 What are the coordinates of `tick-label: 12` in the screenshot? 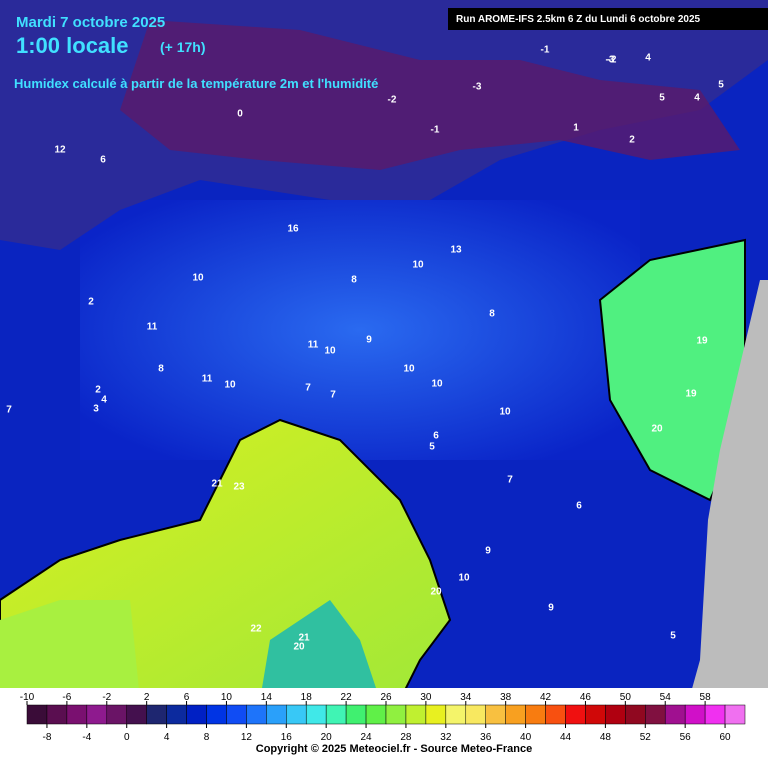 It's located at (247, 737).